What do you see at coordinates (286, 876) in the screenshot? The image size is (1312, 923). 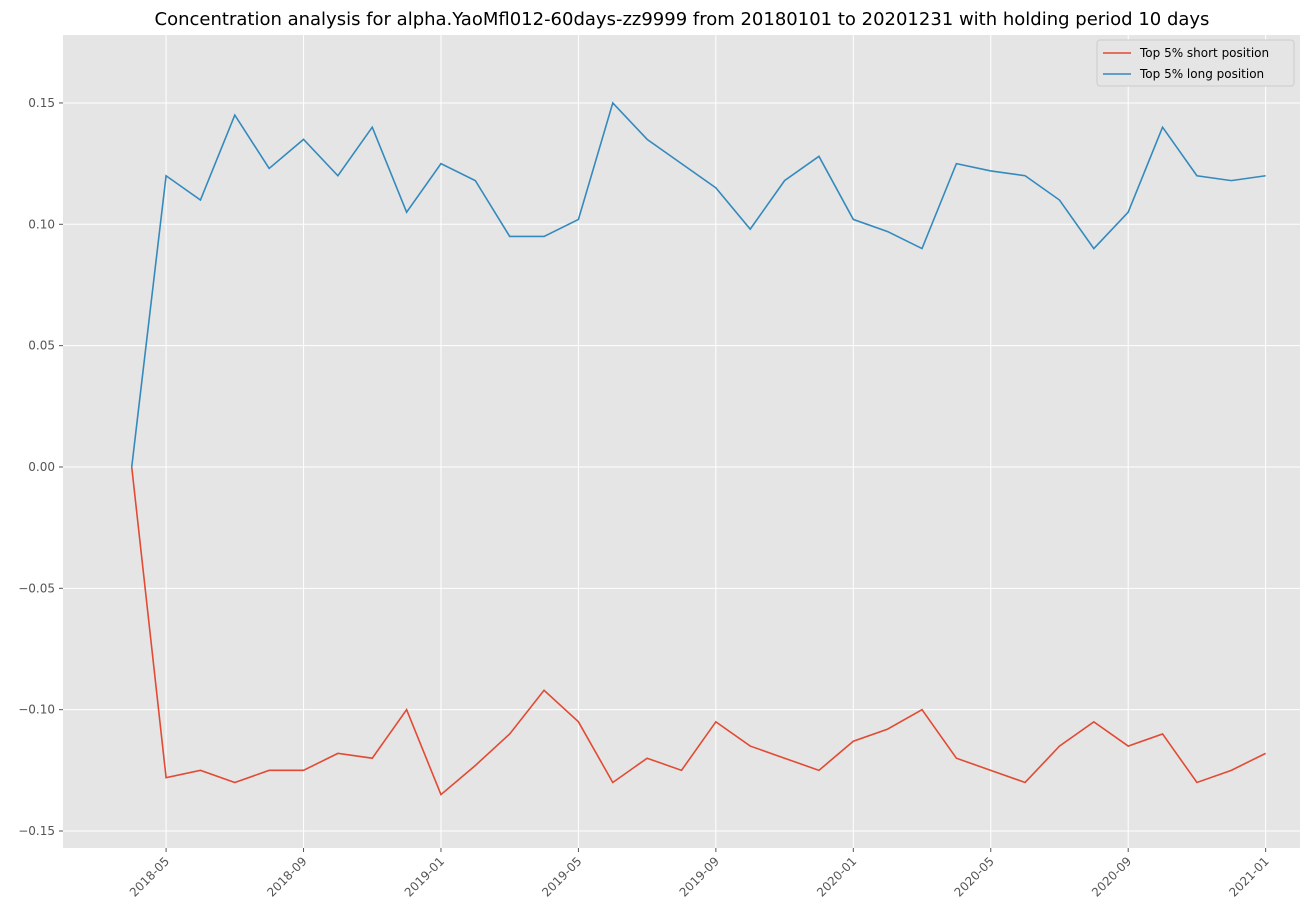 I see `x-tick-label: 2018-09` at bounding box center [286, 876].